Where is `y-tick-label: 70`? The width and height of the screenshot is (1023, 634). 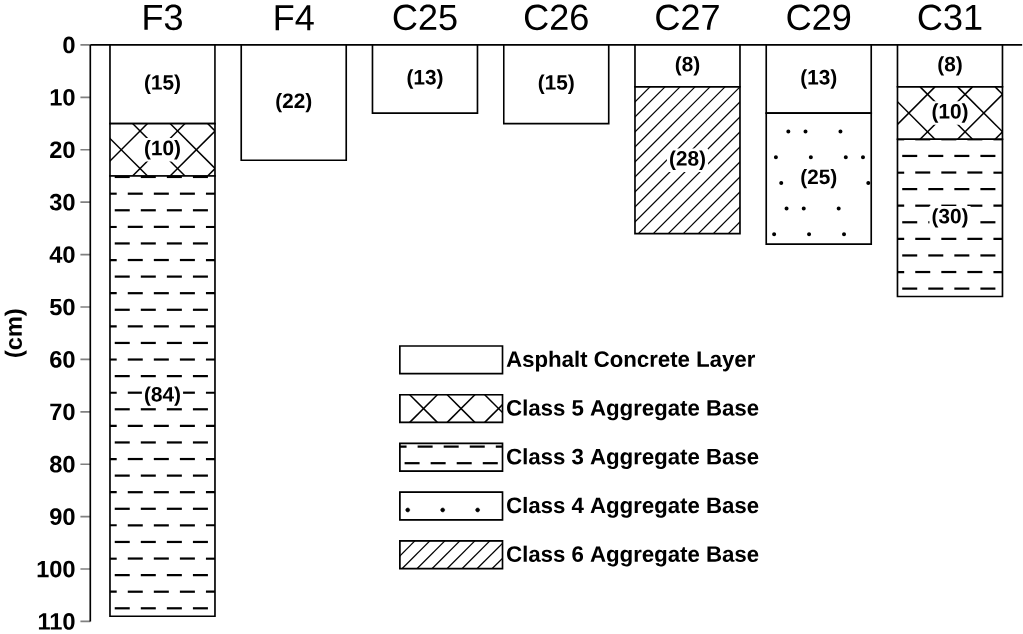 y-tick-label: 70 is located at coordinates (62, 411).